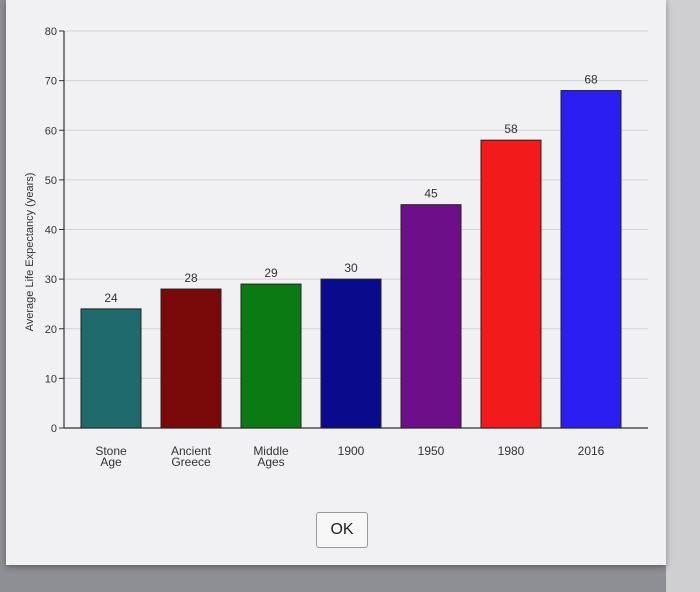 The width and height of the screenshot is (700, 592). I want to click on y-tick-label: 30, so click(51, 280).